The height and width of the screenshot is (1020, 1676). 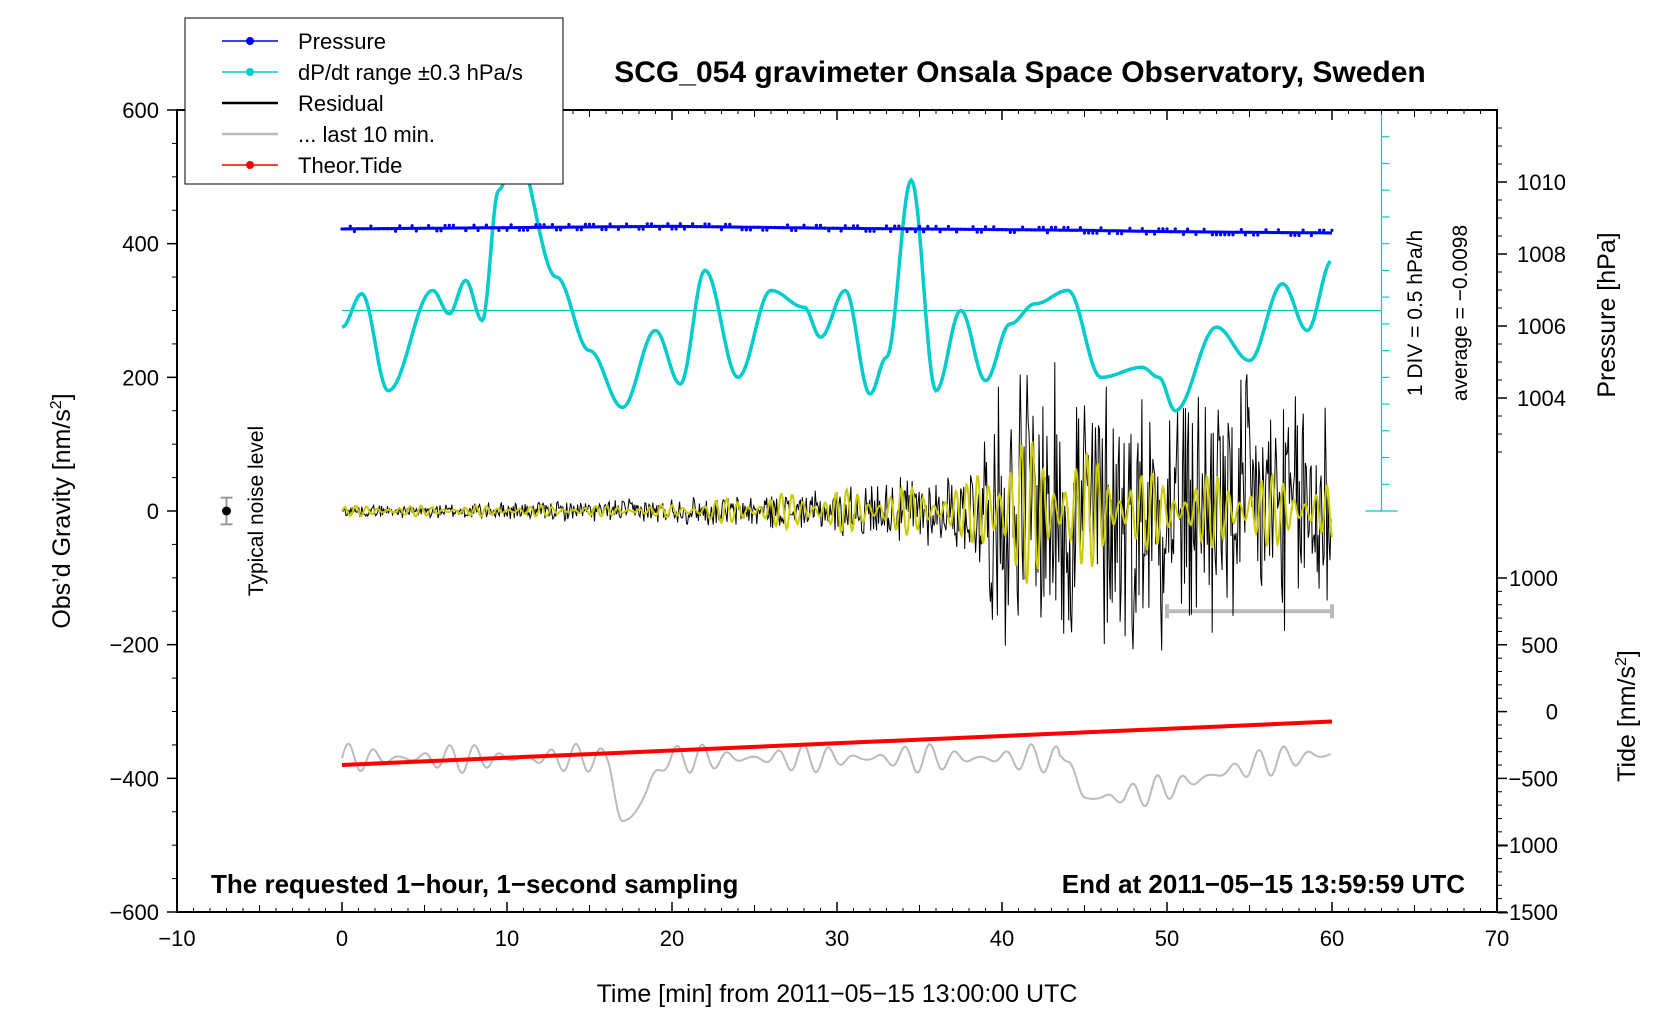 What do you see at coordinates (507, 938) in the screenshot?
I see `x-tick-label: 10` at bounding box center [507, 938].